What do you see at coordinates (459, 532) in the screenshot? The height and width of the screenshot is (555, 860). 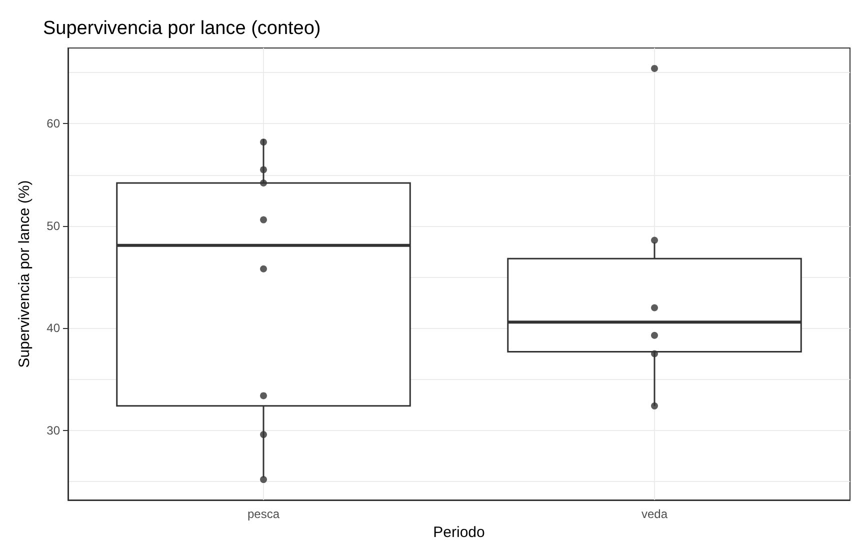 I see `x-axis-title: Periodo` at bounding box center [459, 532].